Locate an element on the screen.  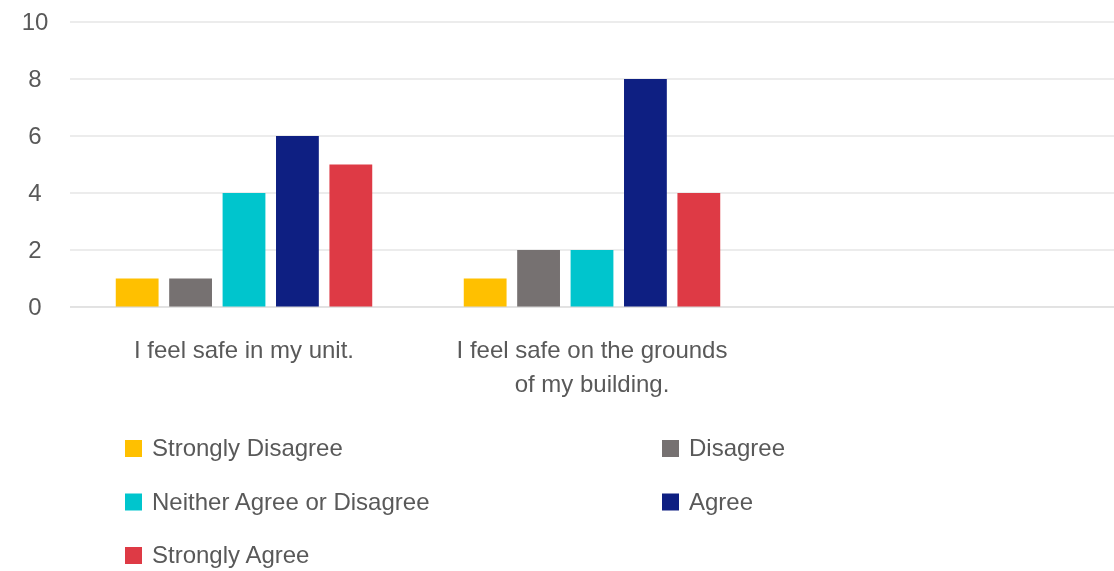
y-tick-label: 0 is located at coordinates (35, 307).